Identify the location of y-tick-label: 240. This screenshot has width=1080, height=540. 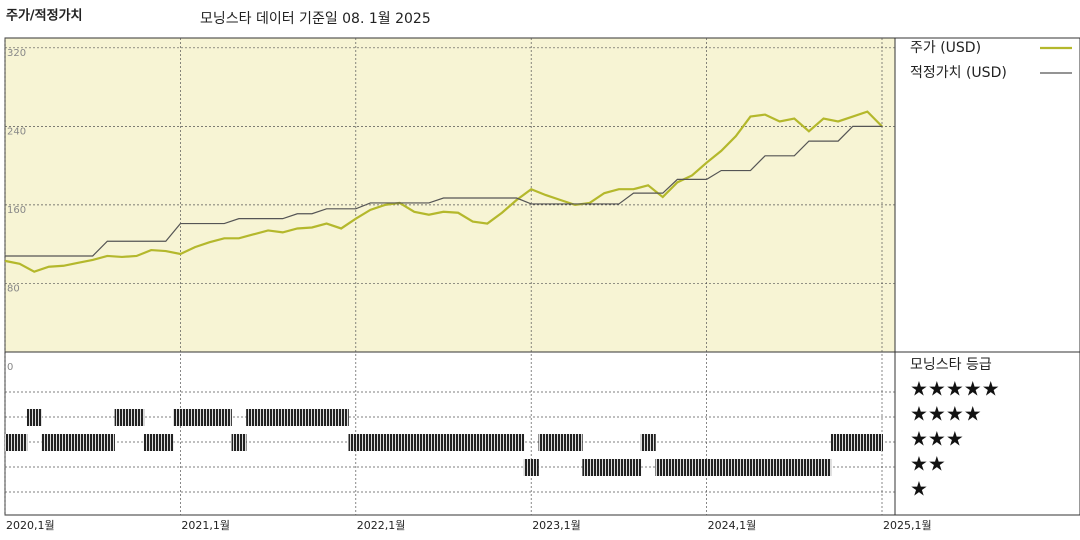
(16, 131).